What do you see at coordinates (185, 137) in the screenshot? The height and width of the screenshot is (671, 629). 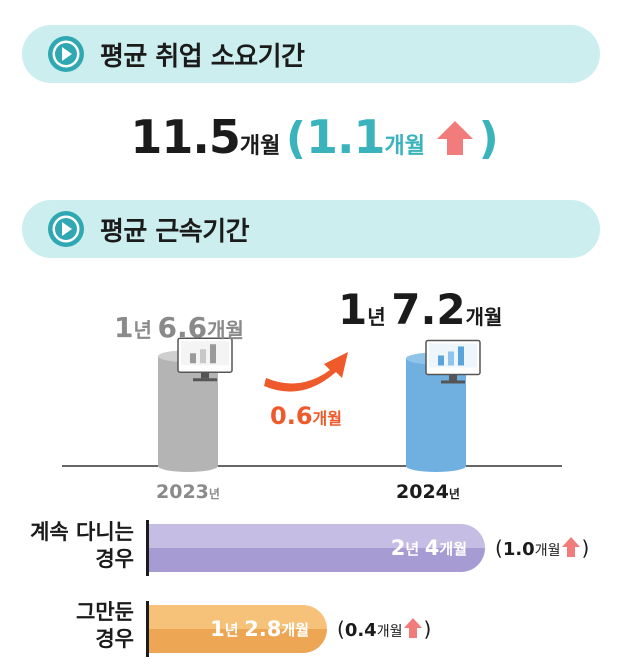 I see `headline-number: 11.5` at bounding box center [185, 137].